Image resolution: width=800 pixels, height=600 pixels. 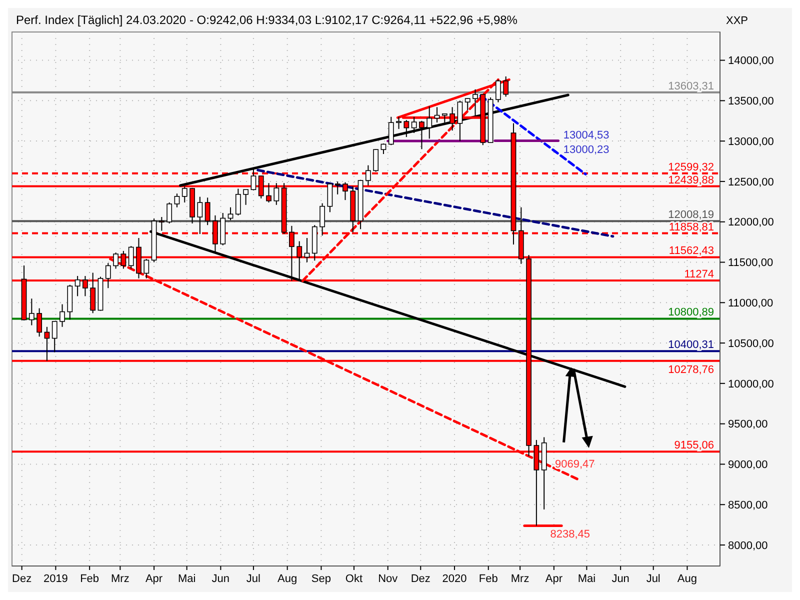 I want to click on x-tick-label: Okt, so click(x=354, y=579).